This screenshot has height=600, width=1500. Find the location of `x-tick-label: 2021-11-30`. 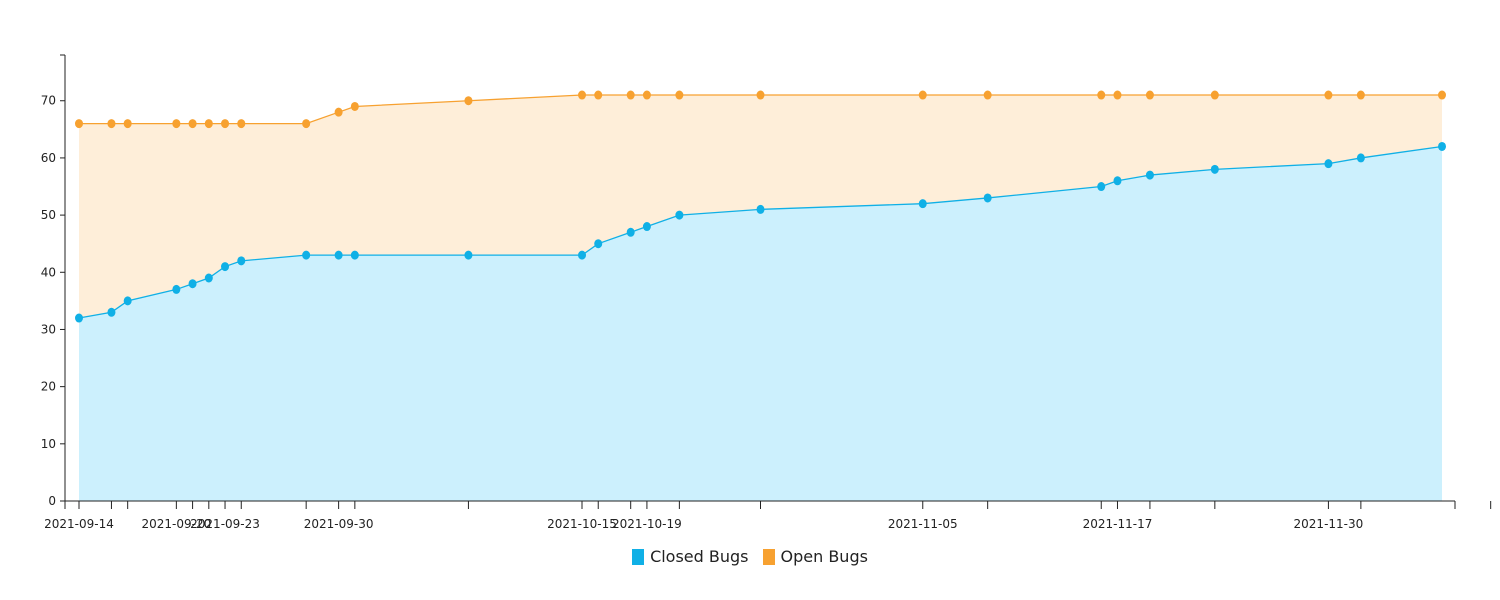

x-tick-label: 2021-11-30 is located at coordinates (1329, 524).